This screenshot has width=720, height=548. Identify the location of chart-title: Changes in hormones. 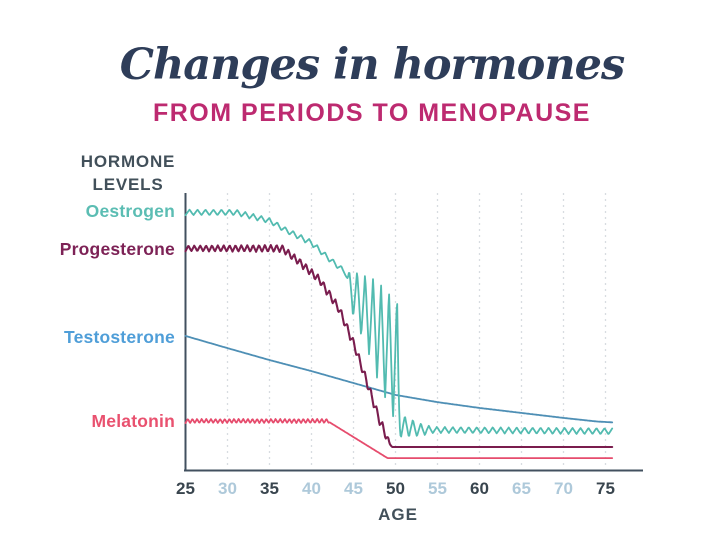
(372, 65).